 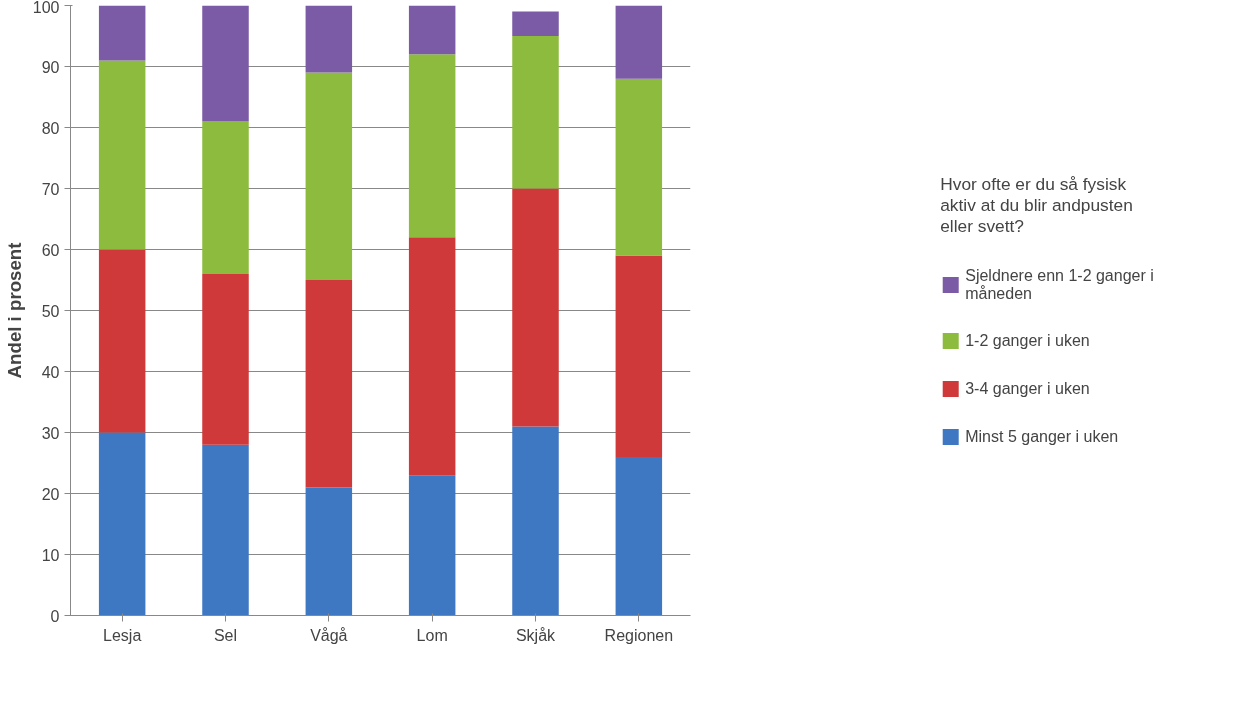 I want to click on x-tick-label: Lom, so click(x=432, y=635).